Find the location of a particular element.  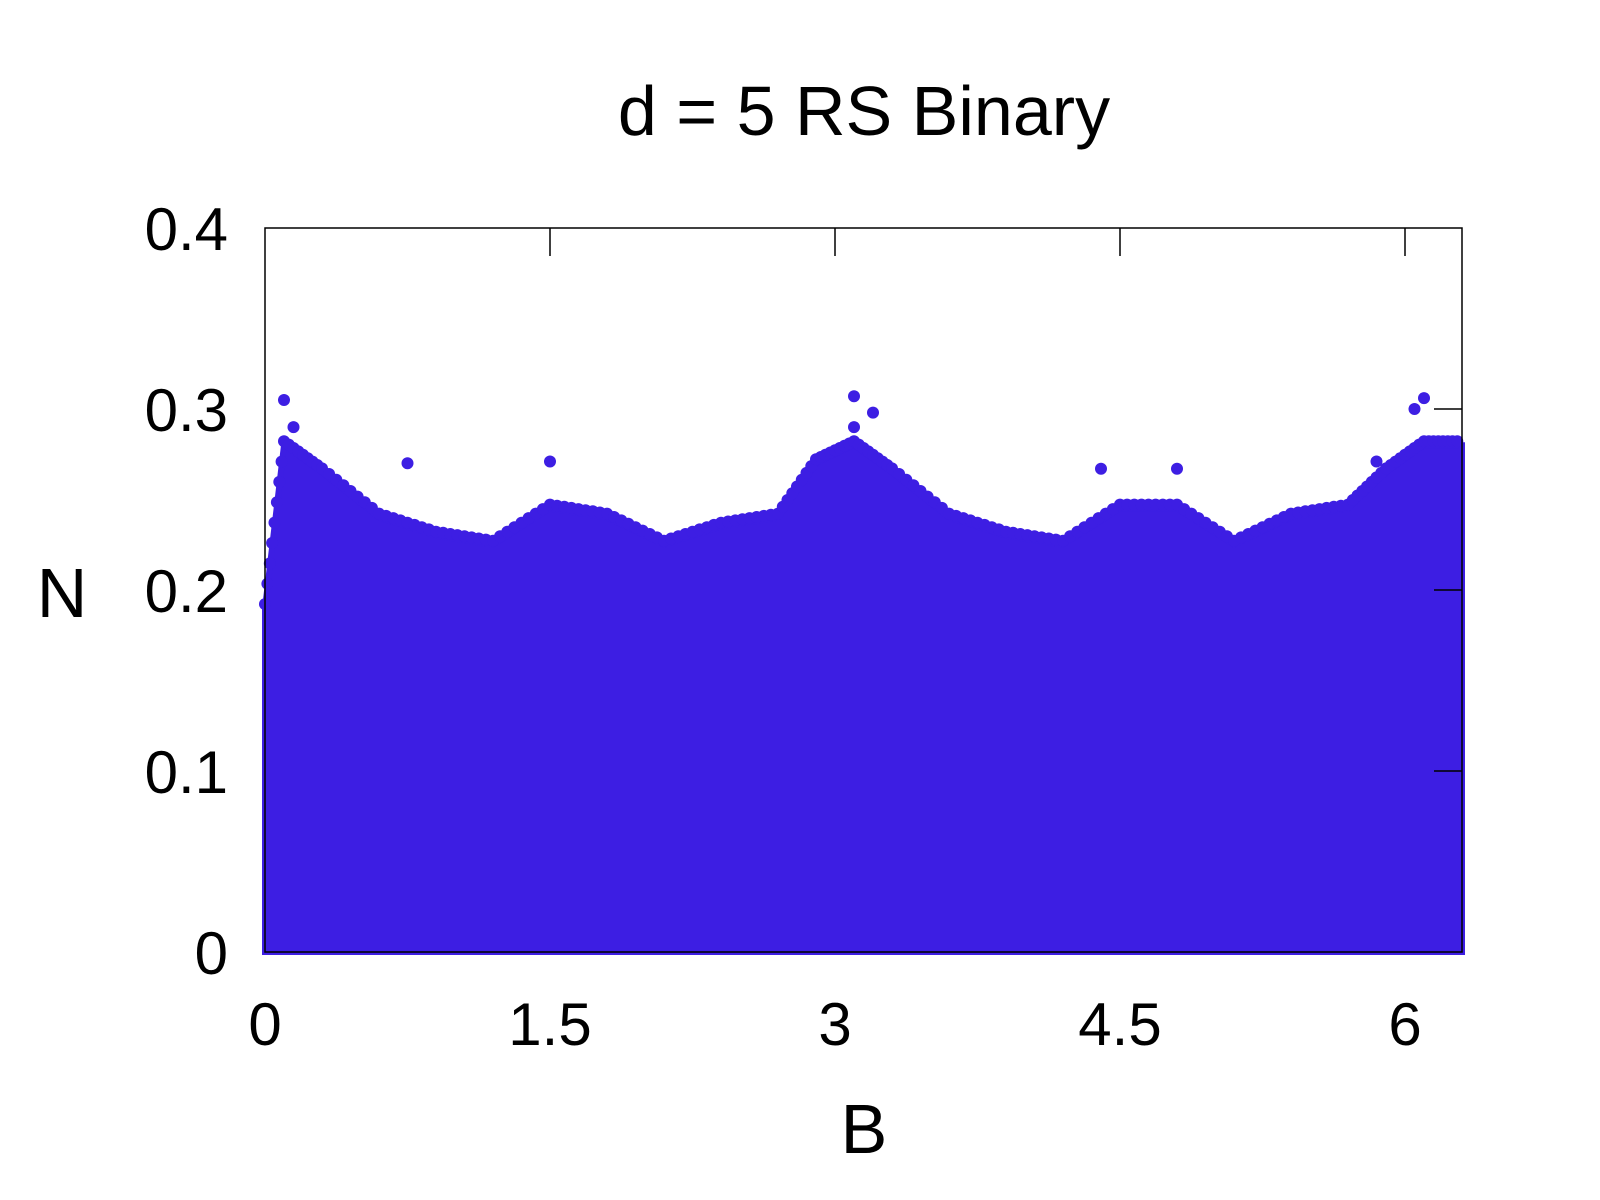

x-tick-label: 1.5 is located at coordinates (549, 1024).